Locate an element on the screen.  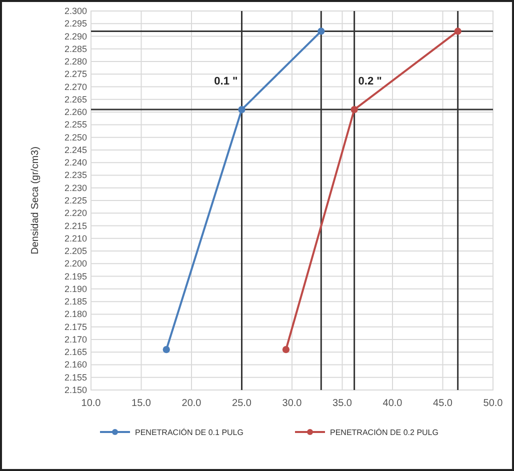
y-tick-label: 2.220 is located at coordinates (75, 213).